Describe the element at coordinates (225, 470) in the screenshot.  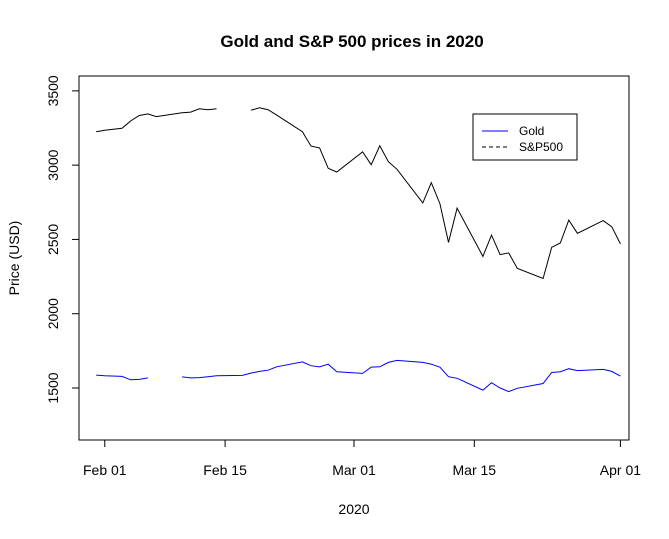
I see `x-tick-label: Feb 15` at that location.